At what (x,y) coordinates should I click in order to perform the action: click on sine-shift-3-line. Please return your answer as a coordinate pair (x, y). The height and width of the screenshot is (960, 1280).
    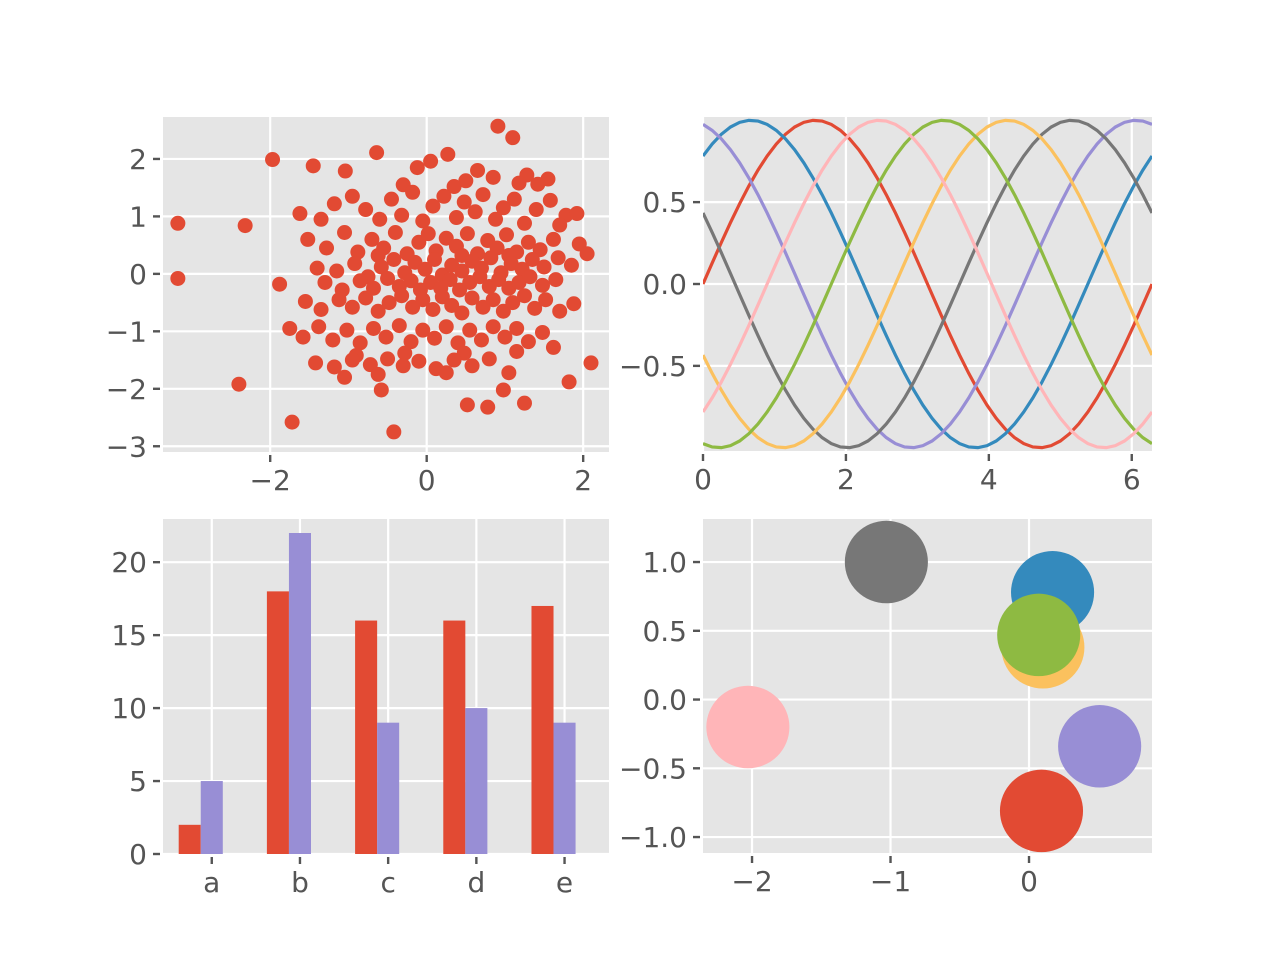
    Looking at the image, I should click on (927, 284).